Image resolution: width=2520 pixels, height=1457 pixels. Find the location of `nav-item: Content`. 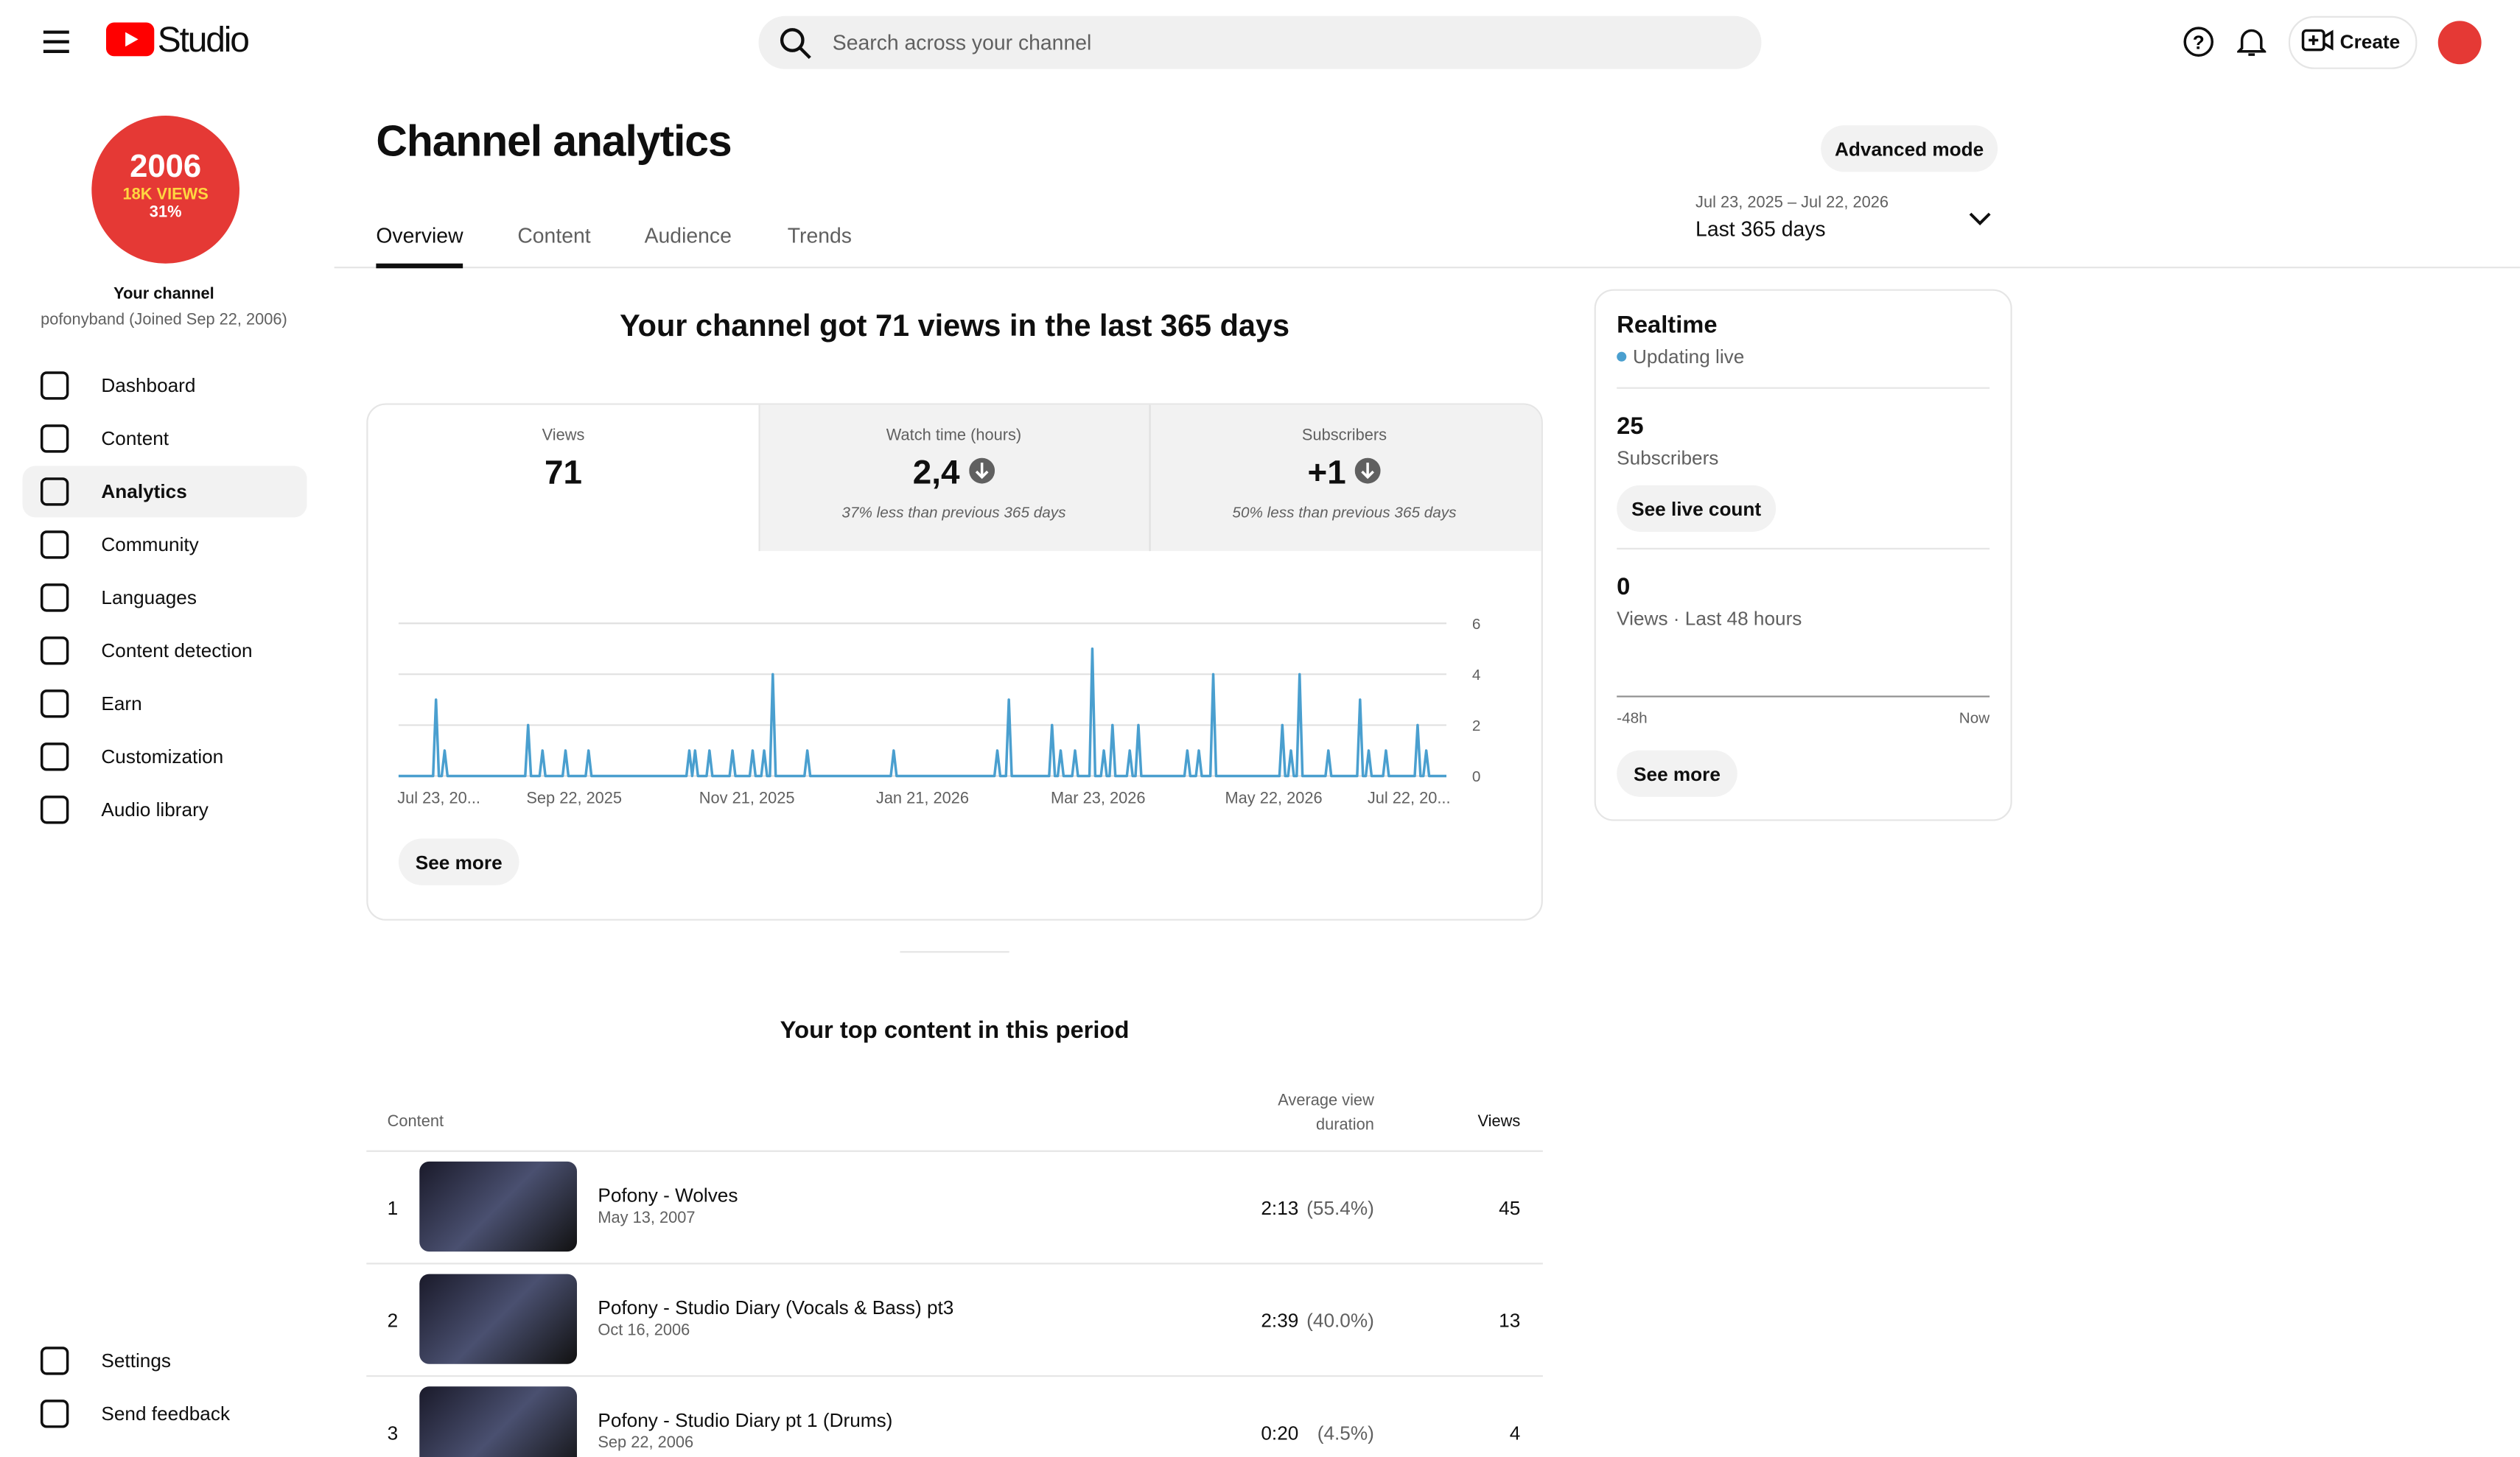

nav-item: Content is located at coordinates (165, 439).